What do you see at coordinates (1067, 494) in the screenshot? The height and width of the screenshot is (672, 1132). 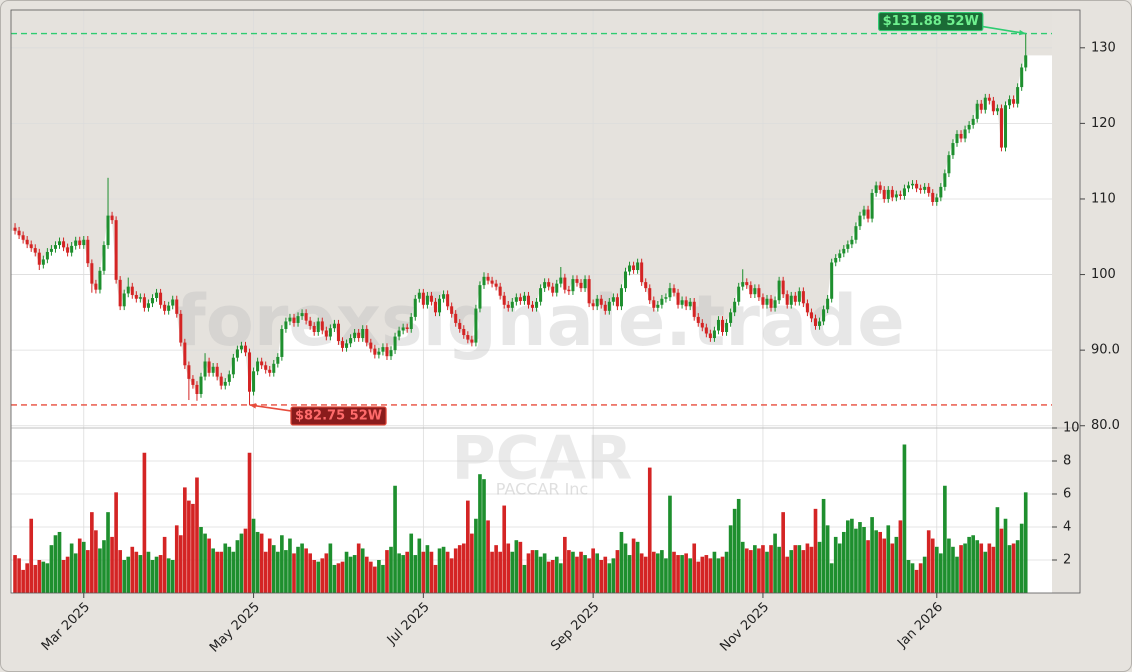 I see `volume-tick-label: 6` at bounding box center [1067, 494].